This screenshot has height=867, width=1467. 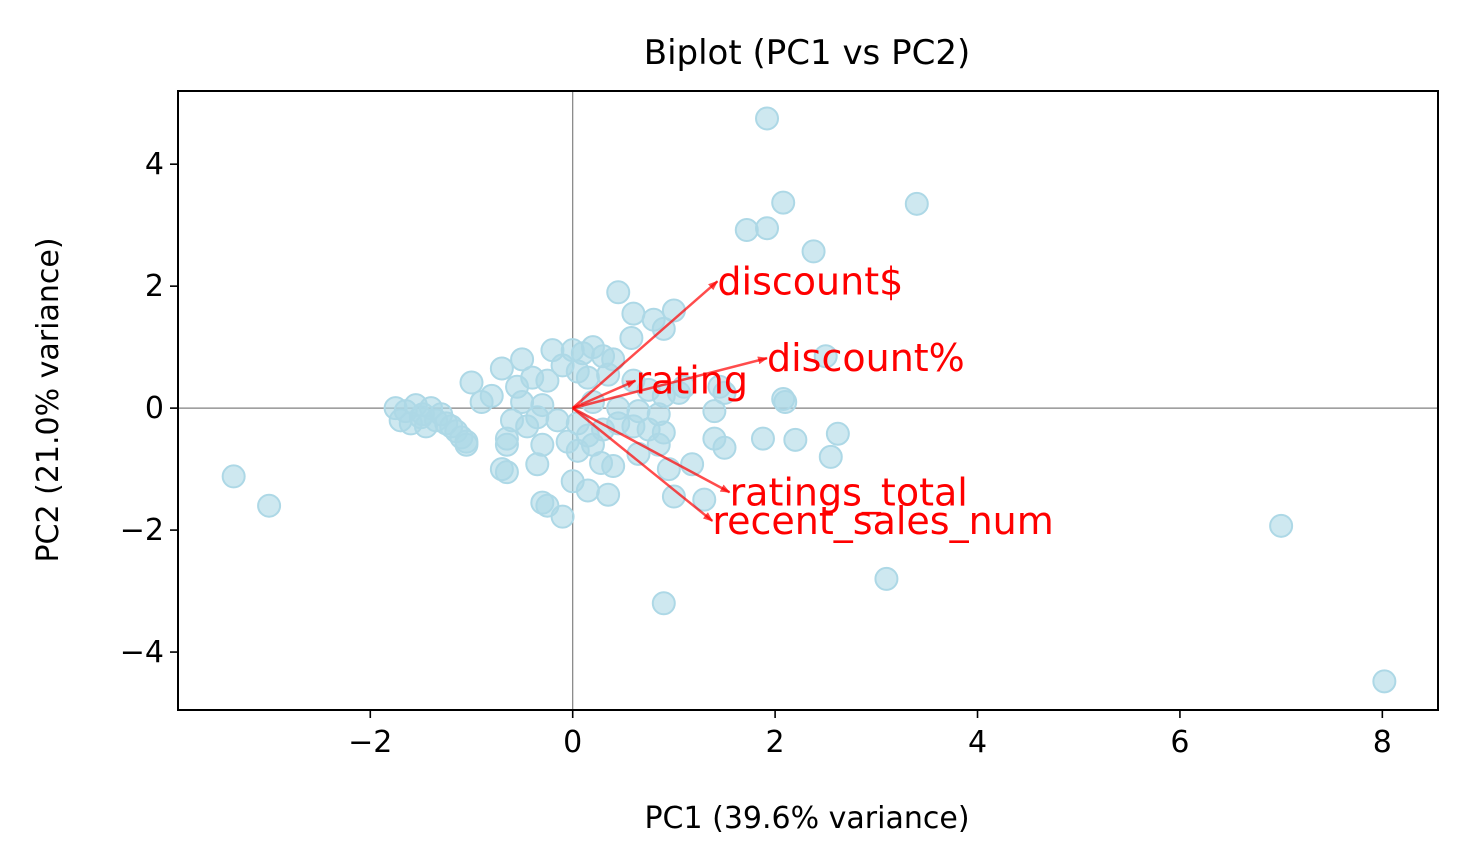 I want to click on y-tick-label: −2, so click(x=142, y=530).